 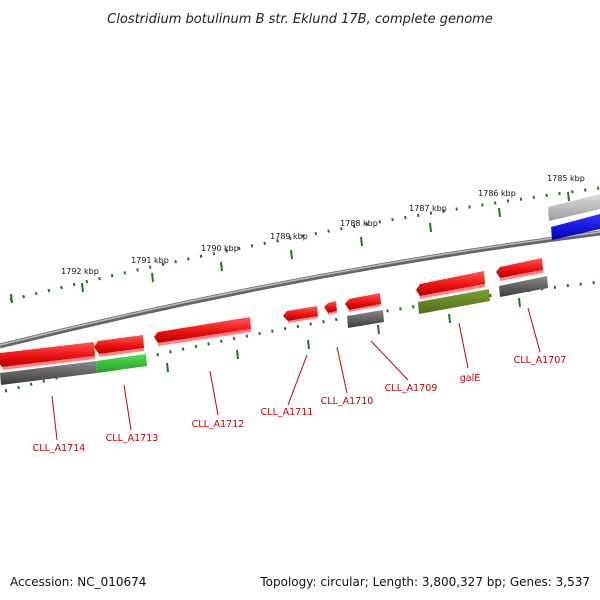 I want to click on feature-olive-gale, so click(x=454, y=301).